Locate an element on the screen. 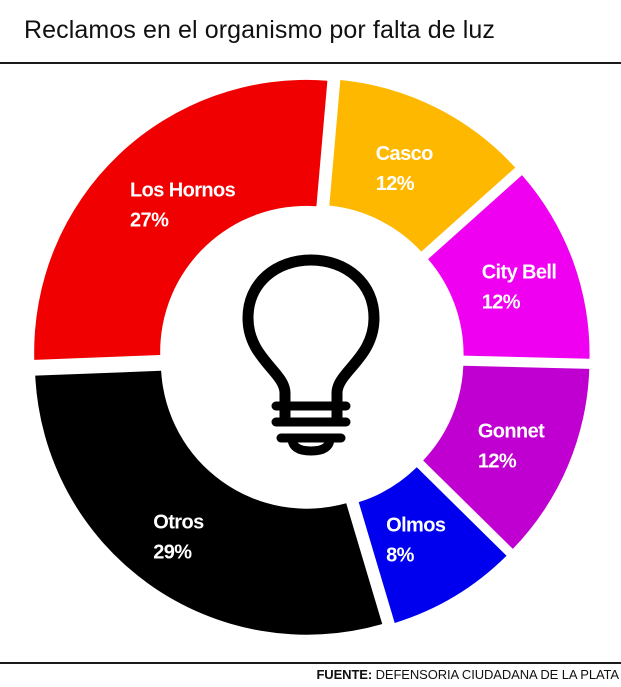 Image resolution: width=621 pixels, height=687 pixels. slice-label-value: 8% is located at coordinates (400, 555).